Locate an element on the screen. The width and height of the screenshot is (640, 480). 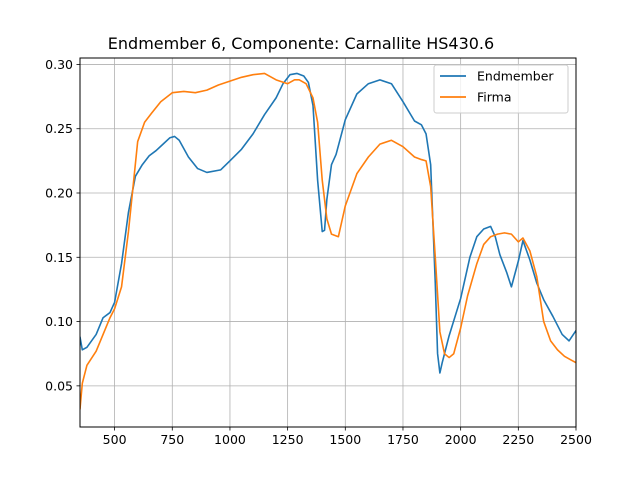
x-tick-label: 1000 is located at coordinates (230, 439).